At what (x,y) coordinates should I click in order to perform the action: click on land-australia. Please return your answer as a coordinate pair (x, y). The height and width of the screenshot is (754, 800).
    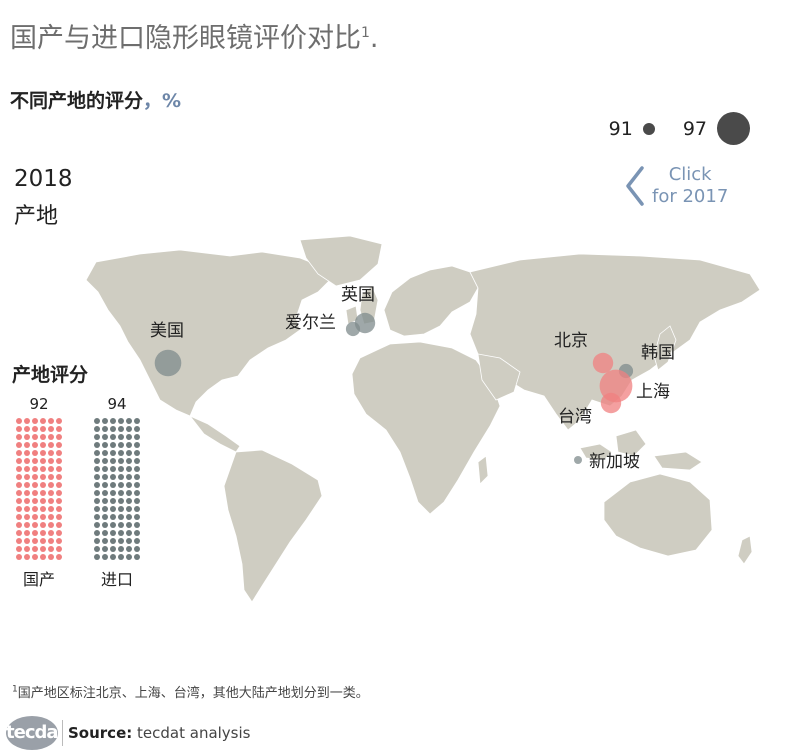
    Looking at the image, I should click on (658, 515).